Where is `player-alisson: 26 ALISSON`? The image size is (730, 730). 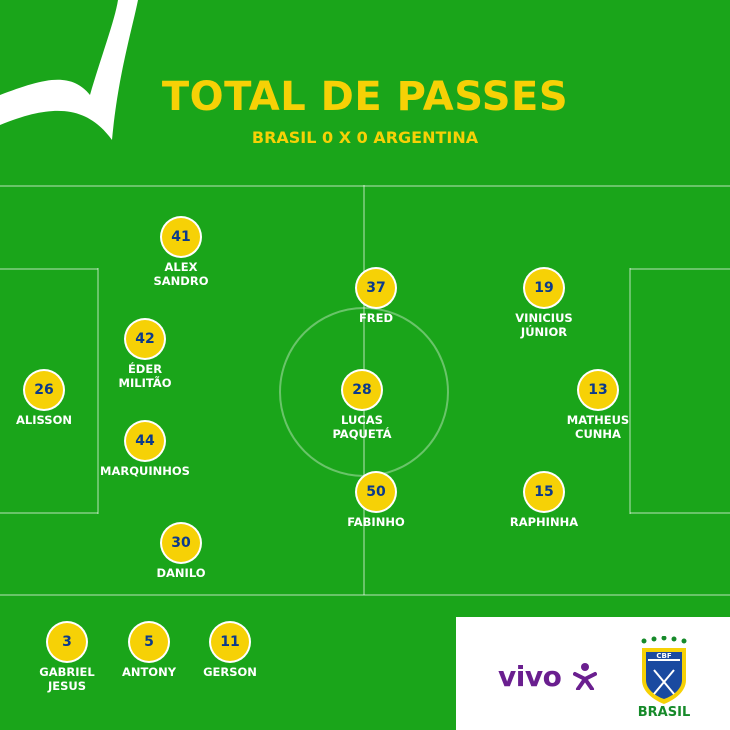 player-alisson: 26 ALISSON is located at coordinates (52, 399).